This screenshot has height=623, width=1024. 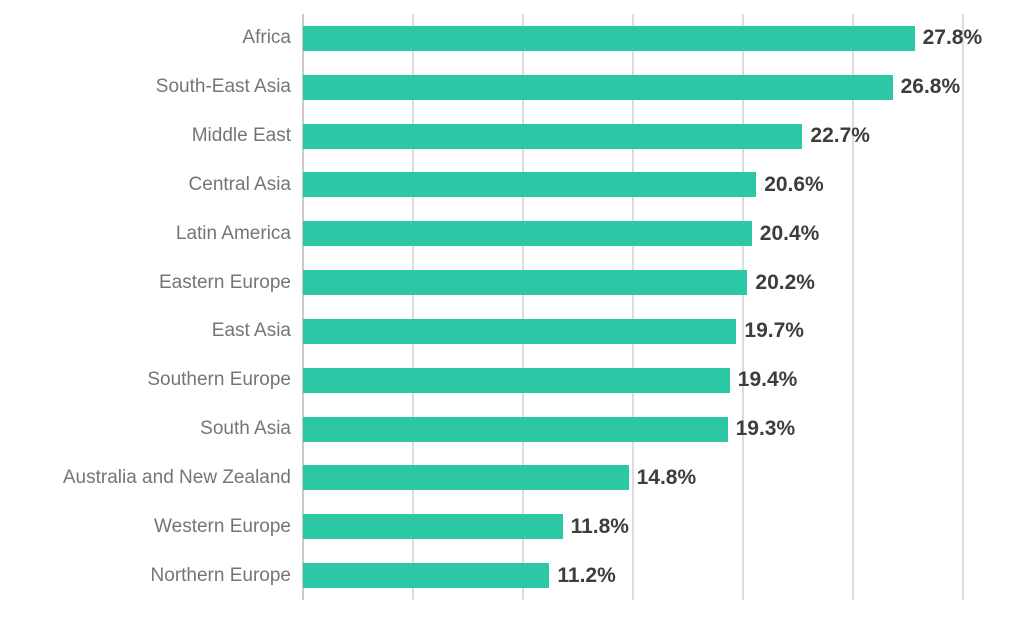 I want to click on bar-track: 20.6%, so click(x=663, y=184).